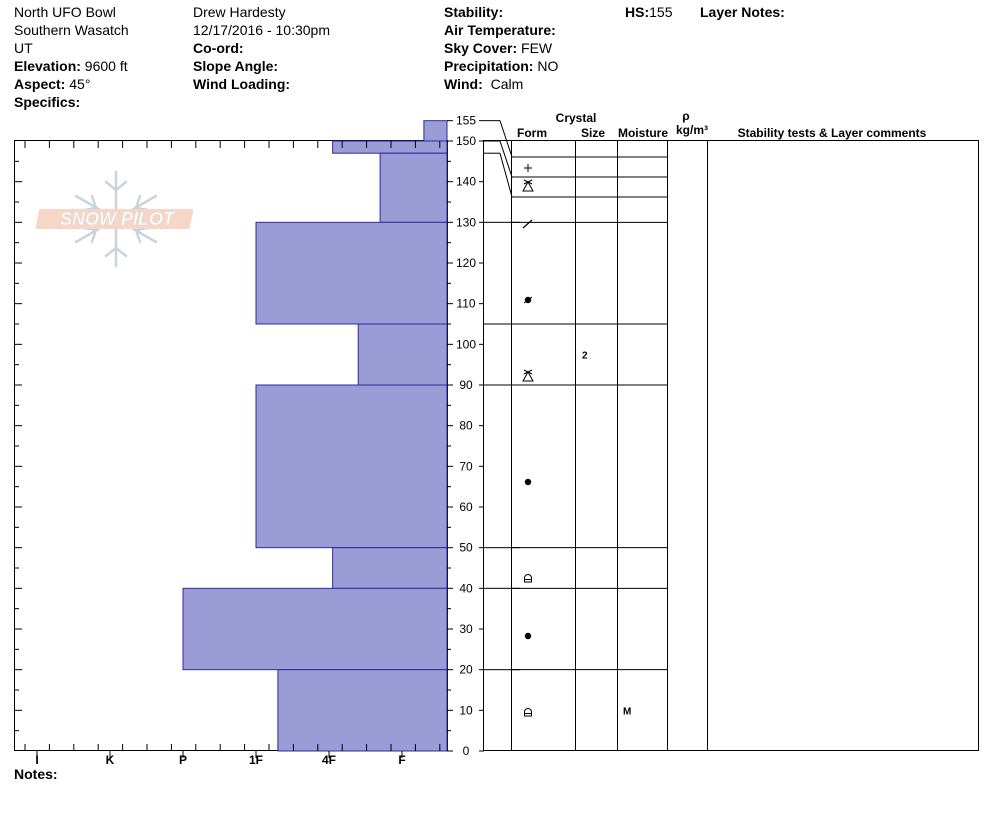 Image resolution: width=994 pixels, height=840 pixels. I want to click on elevation-label: Elevation:, so click(47, 66).